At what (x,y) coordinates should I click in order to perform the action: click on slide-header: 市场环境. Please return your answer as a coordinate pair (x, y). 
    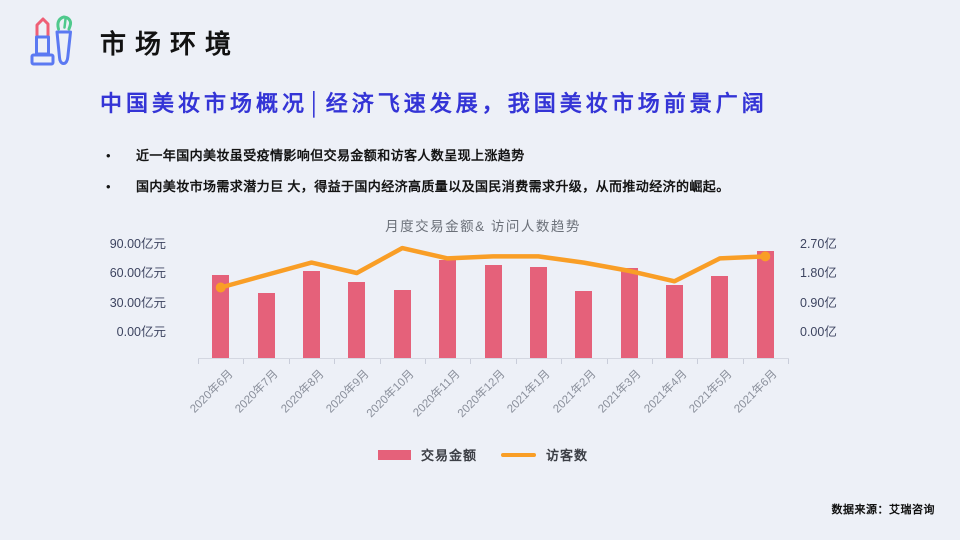
    Looking at the image, I should click on (132, 42).